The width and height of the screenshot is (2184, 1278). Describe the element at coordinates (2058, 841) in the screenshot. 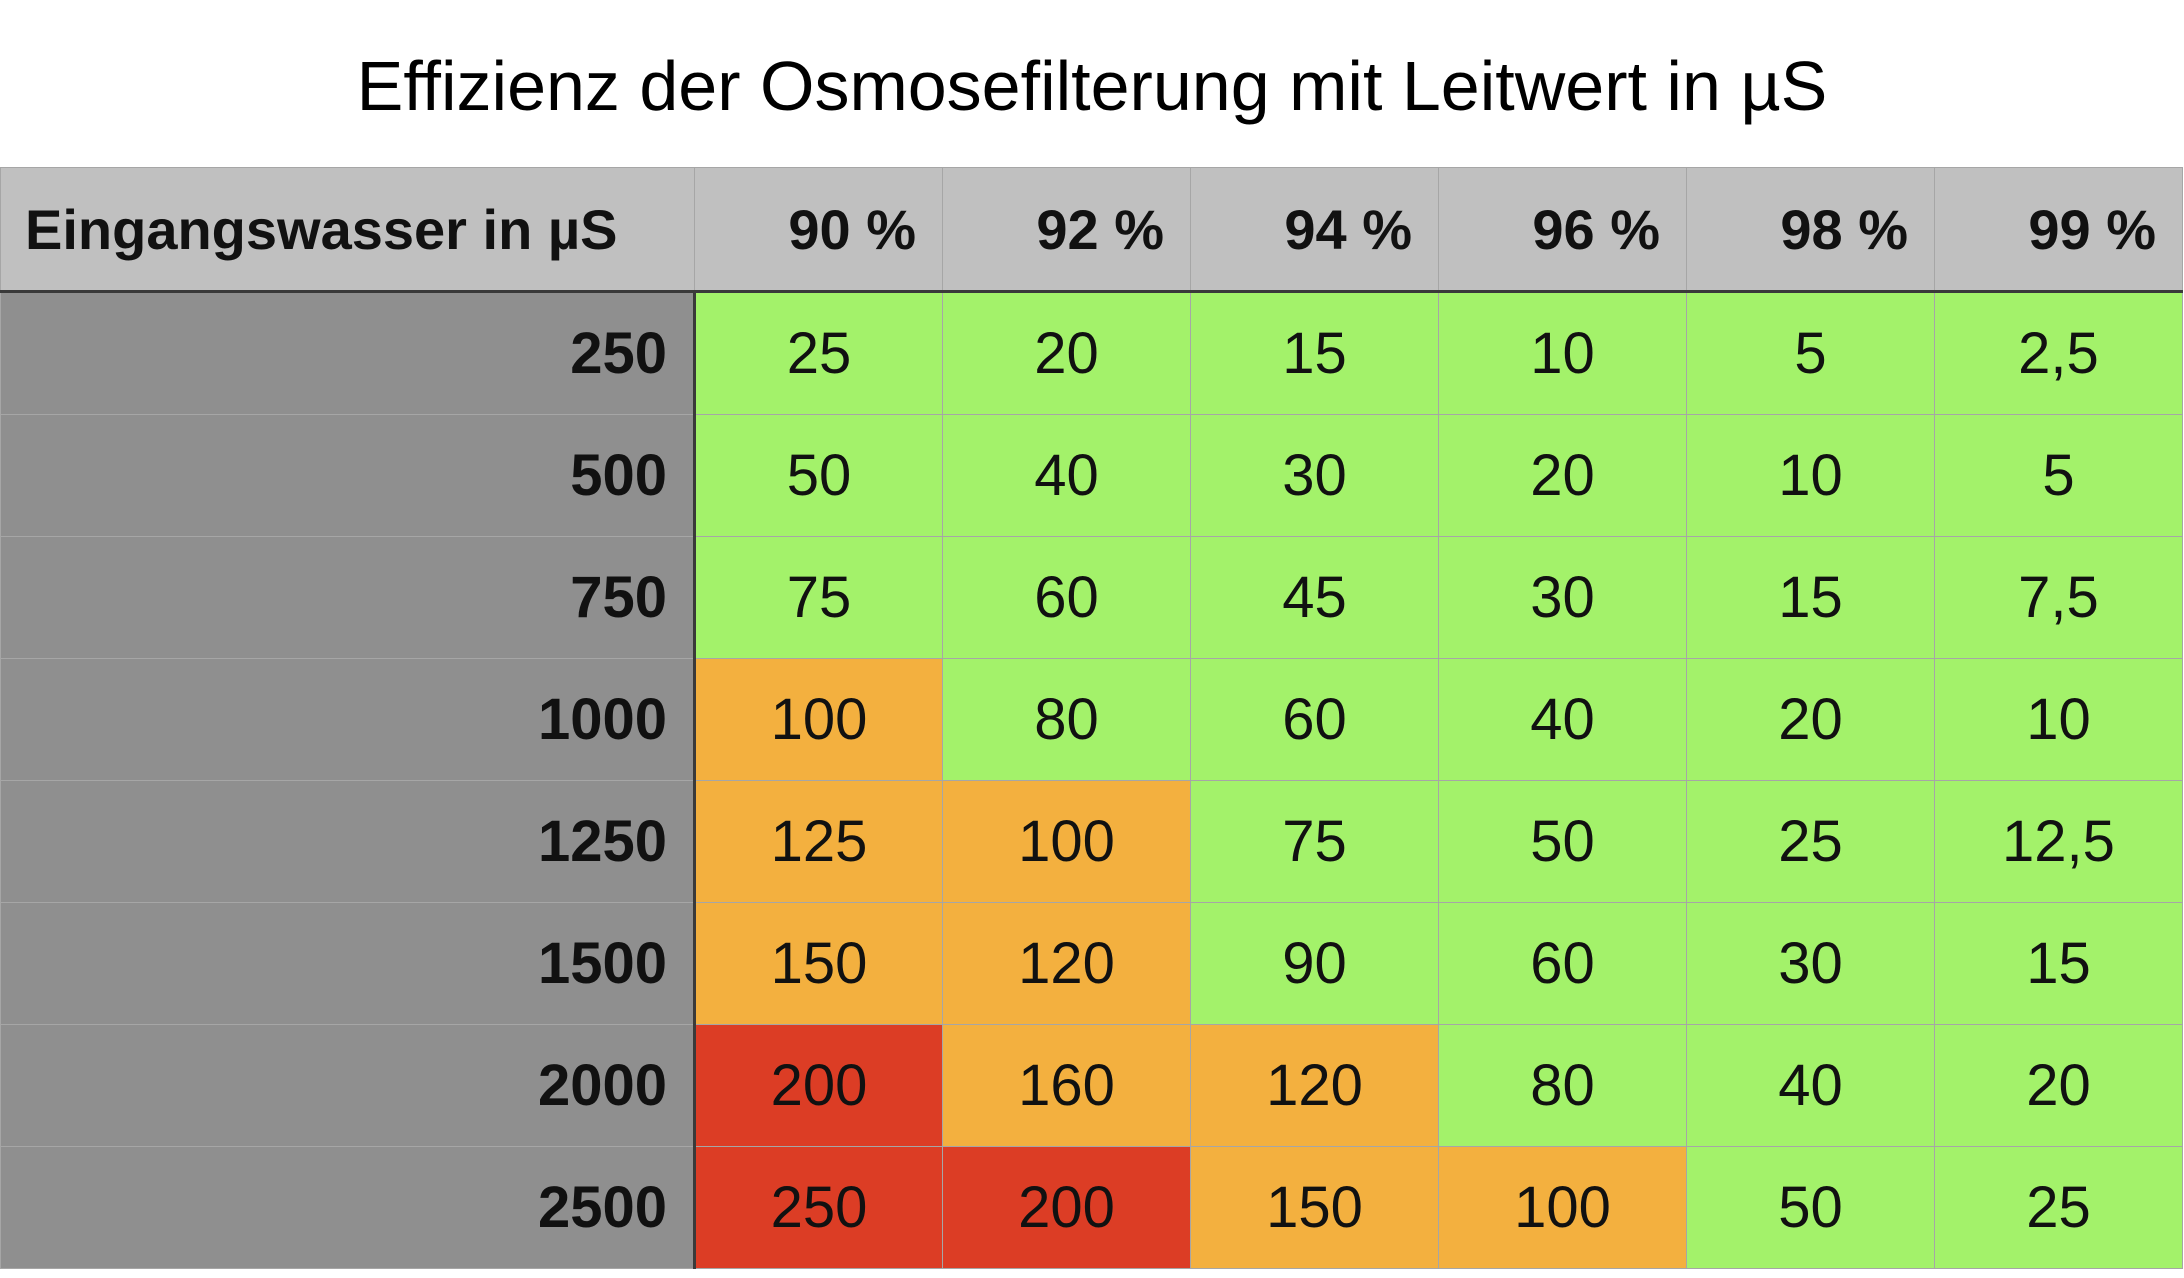

I see `table-cell: 12,5` at that location.